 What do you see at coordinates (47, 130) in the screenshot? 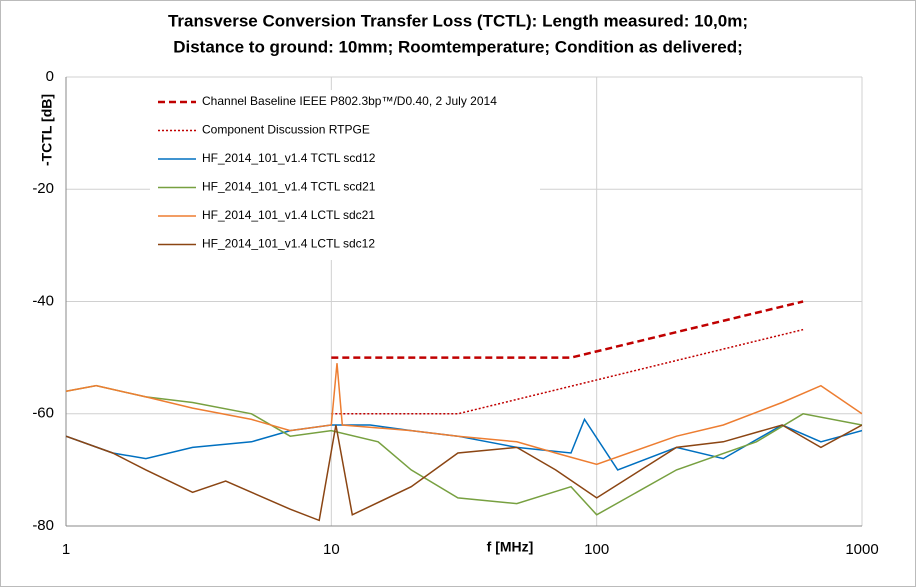
I see `y-axis-label: -TCTL [dB]` at bounding box center [47, 130].